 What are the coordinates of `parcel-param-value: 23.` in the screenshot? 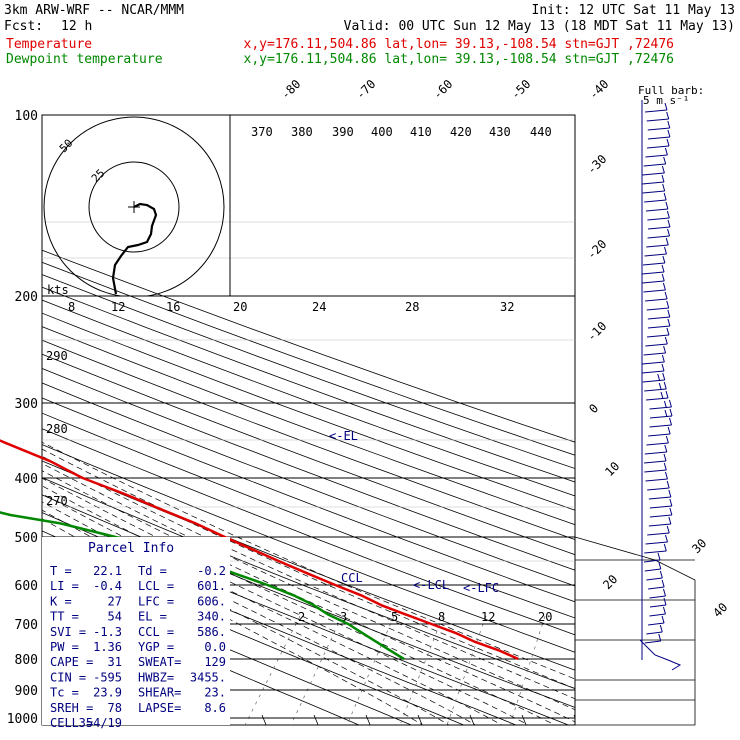 It's located at (215, 693).